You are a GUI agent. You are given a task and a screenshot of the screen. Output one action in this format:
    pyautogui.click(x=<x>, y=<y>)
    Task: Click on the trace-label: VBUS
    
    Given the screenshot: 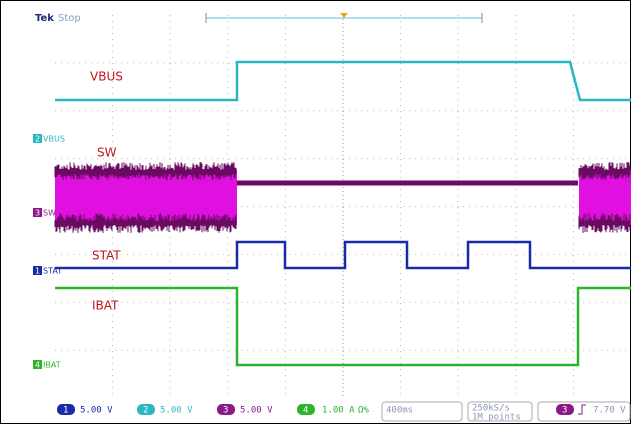 What is the action you would take?
    pyautogui.click(x=106, y=77)
    